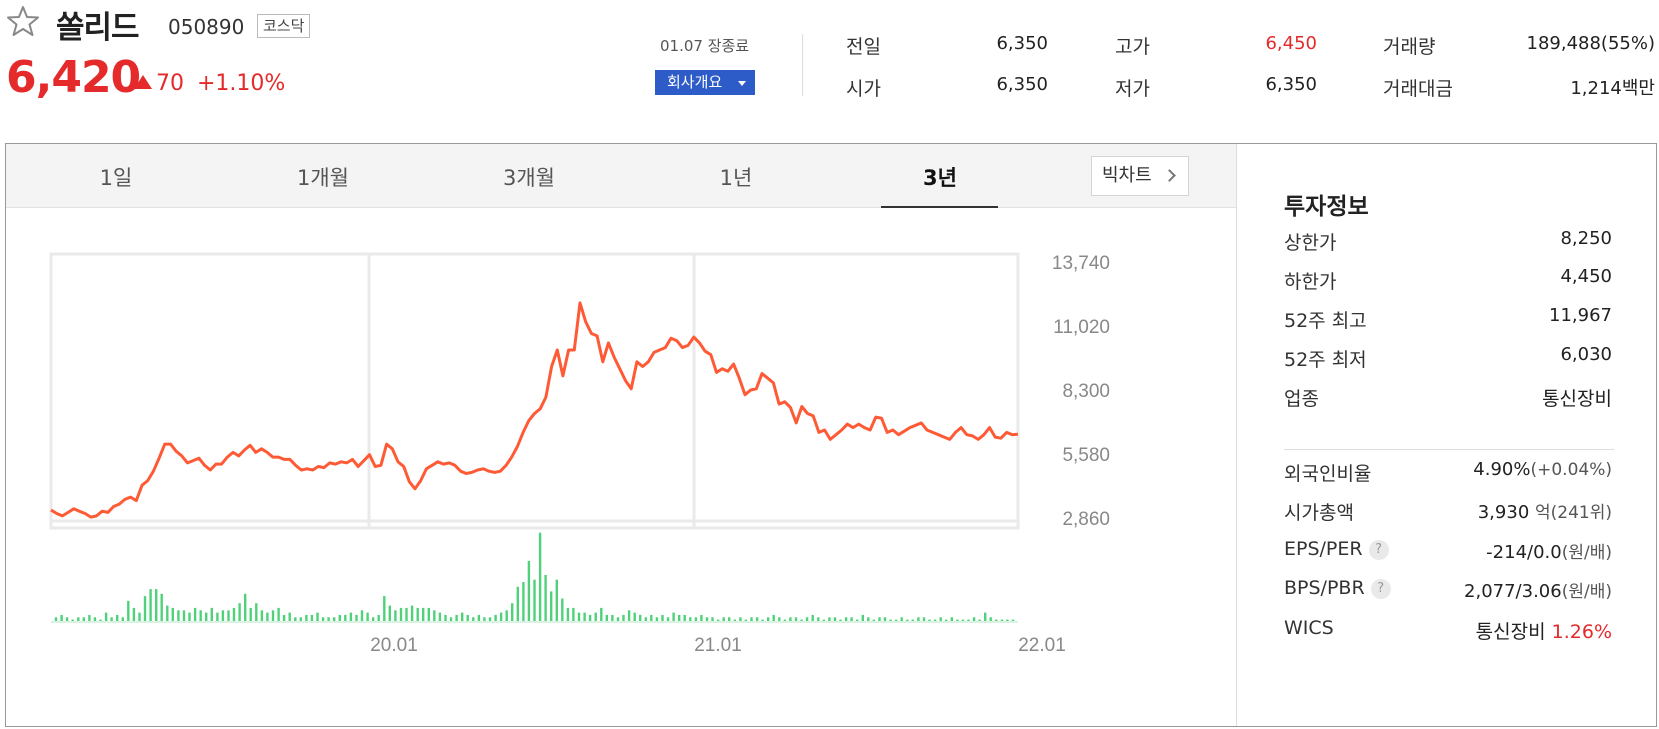  Describe the element at coordinates (322, 178) in the screenshot. I see `tab-1month: 1개월` at that location.